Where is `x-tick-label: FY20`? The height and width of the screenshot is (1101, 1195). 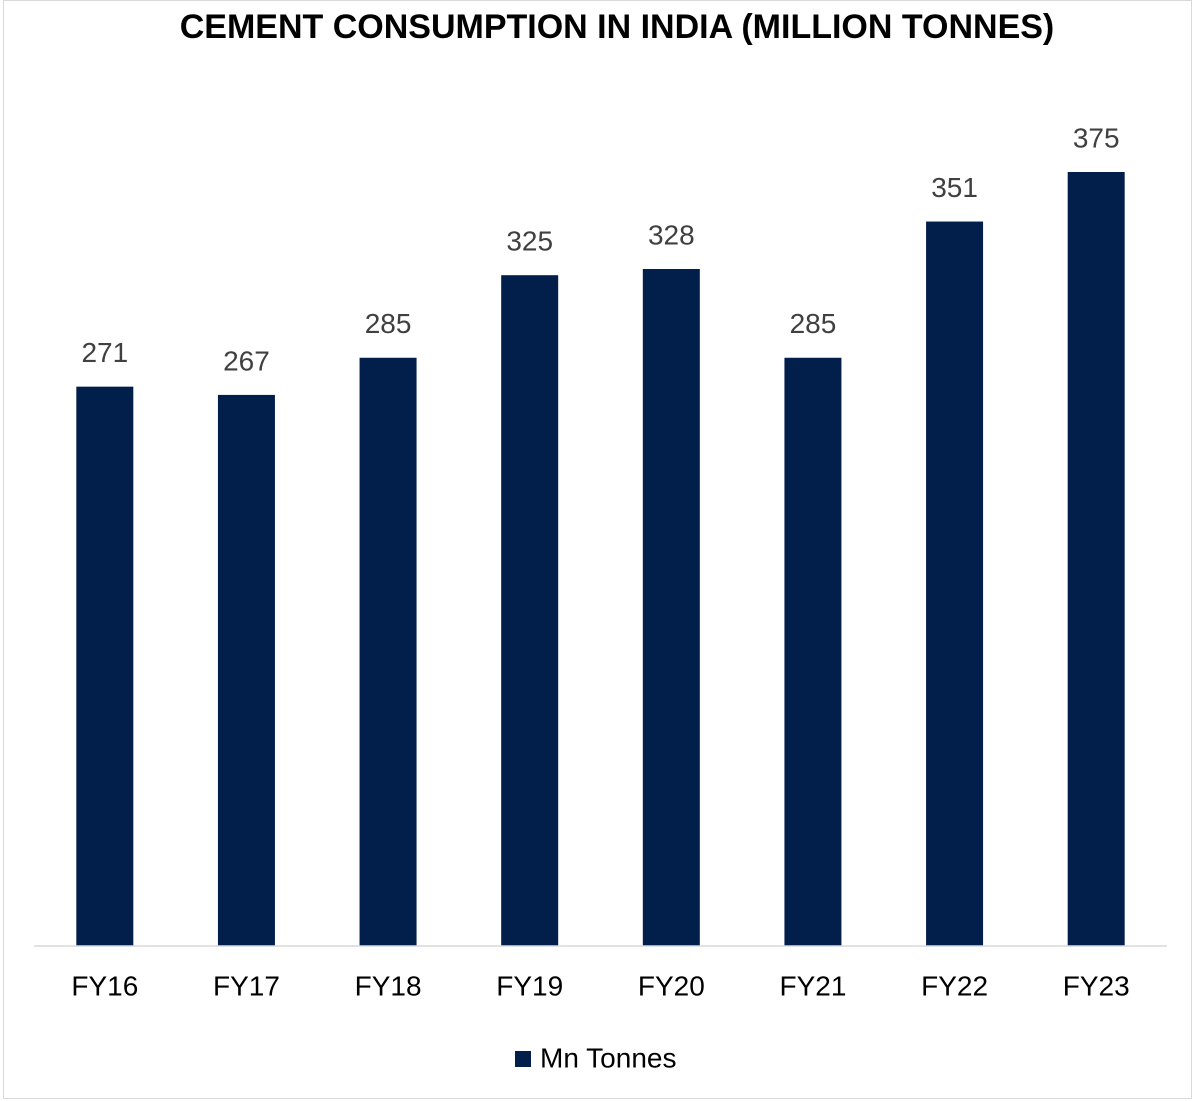
x-tick-label: FY20 is located at coordinates (671, 985).